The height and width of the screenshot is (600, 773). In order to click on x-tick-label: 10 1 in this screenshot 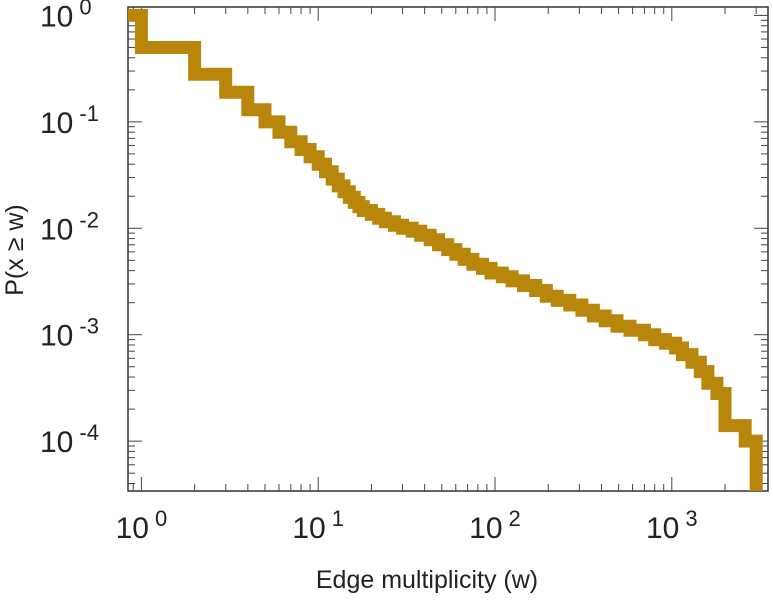, I will do `click(318, 525)`.